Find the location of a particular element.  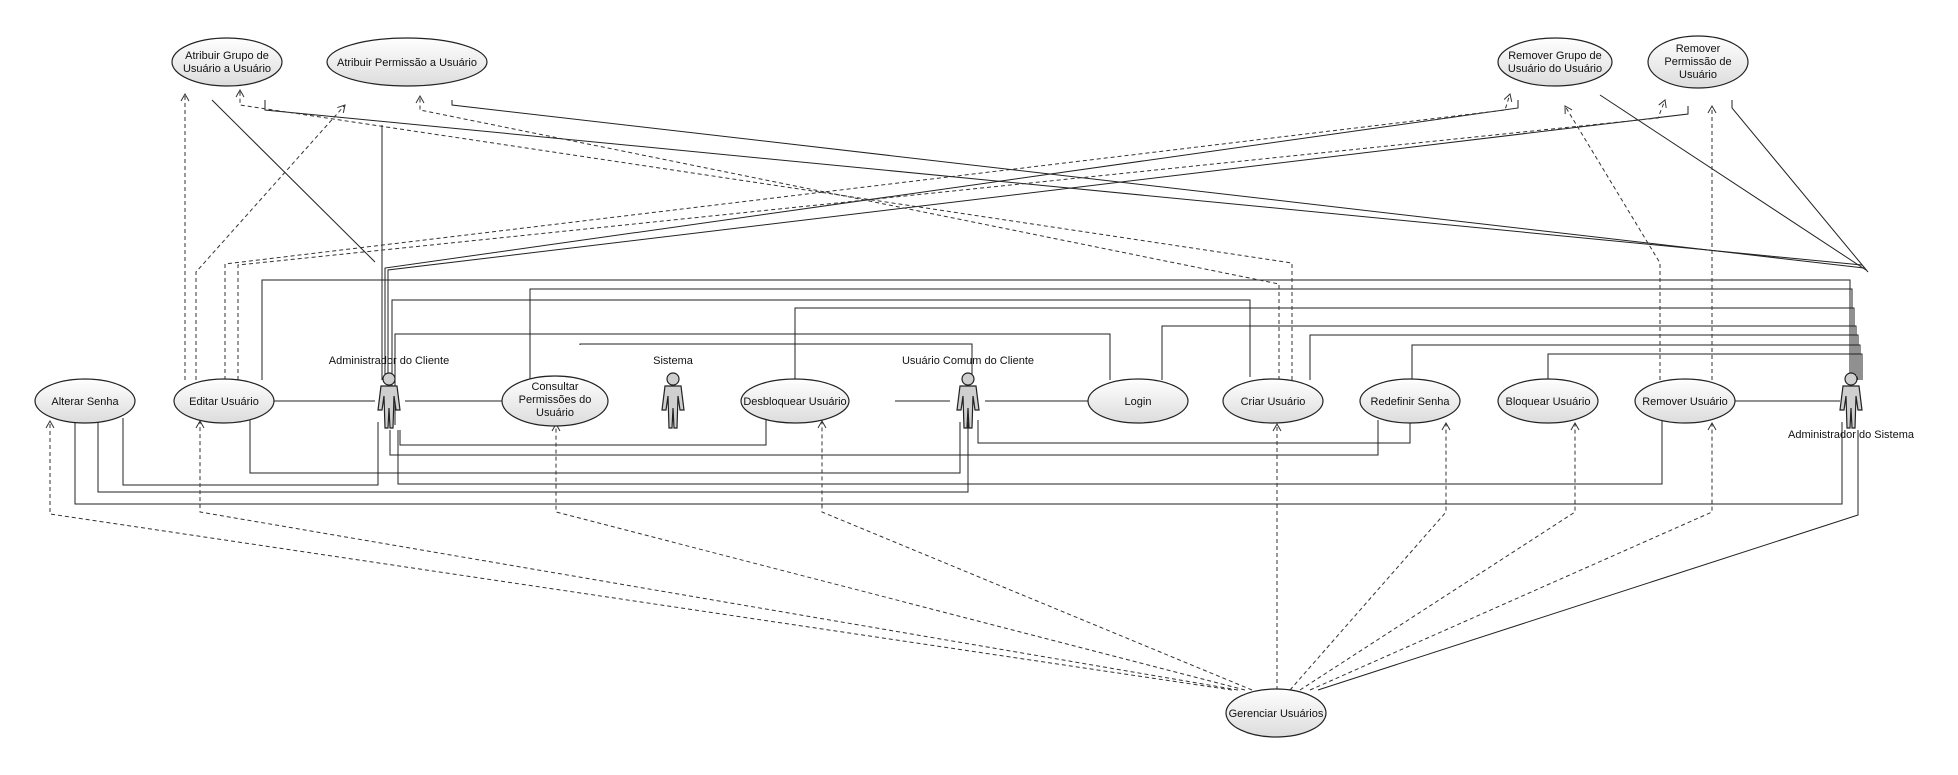

dep-remover-usuario-remover-grupo is located at coordinates (1612, 242).